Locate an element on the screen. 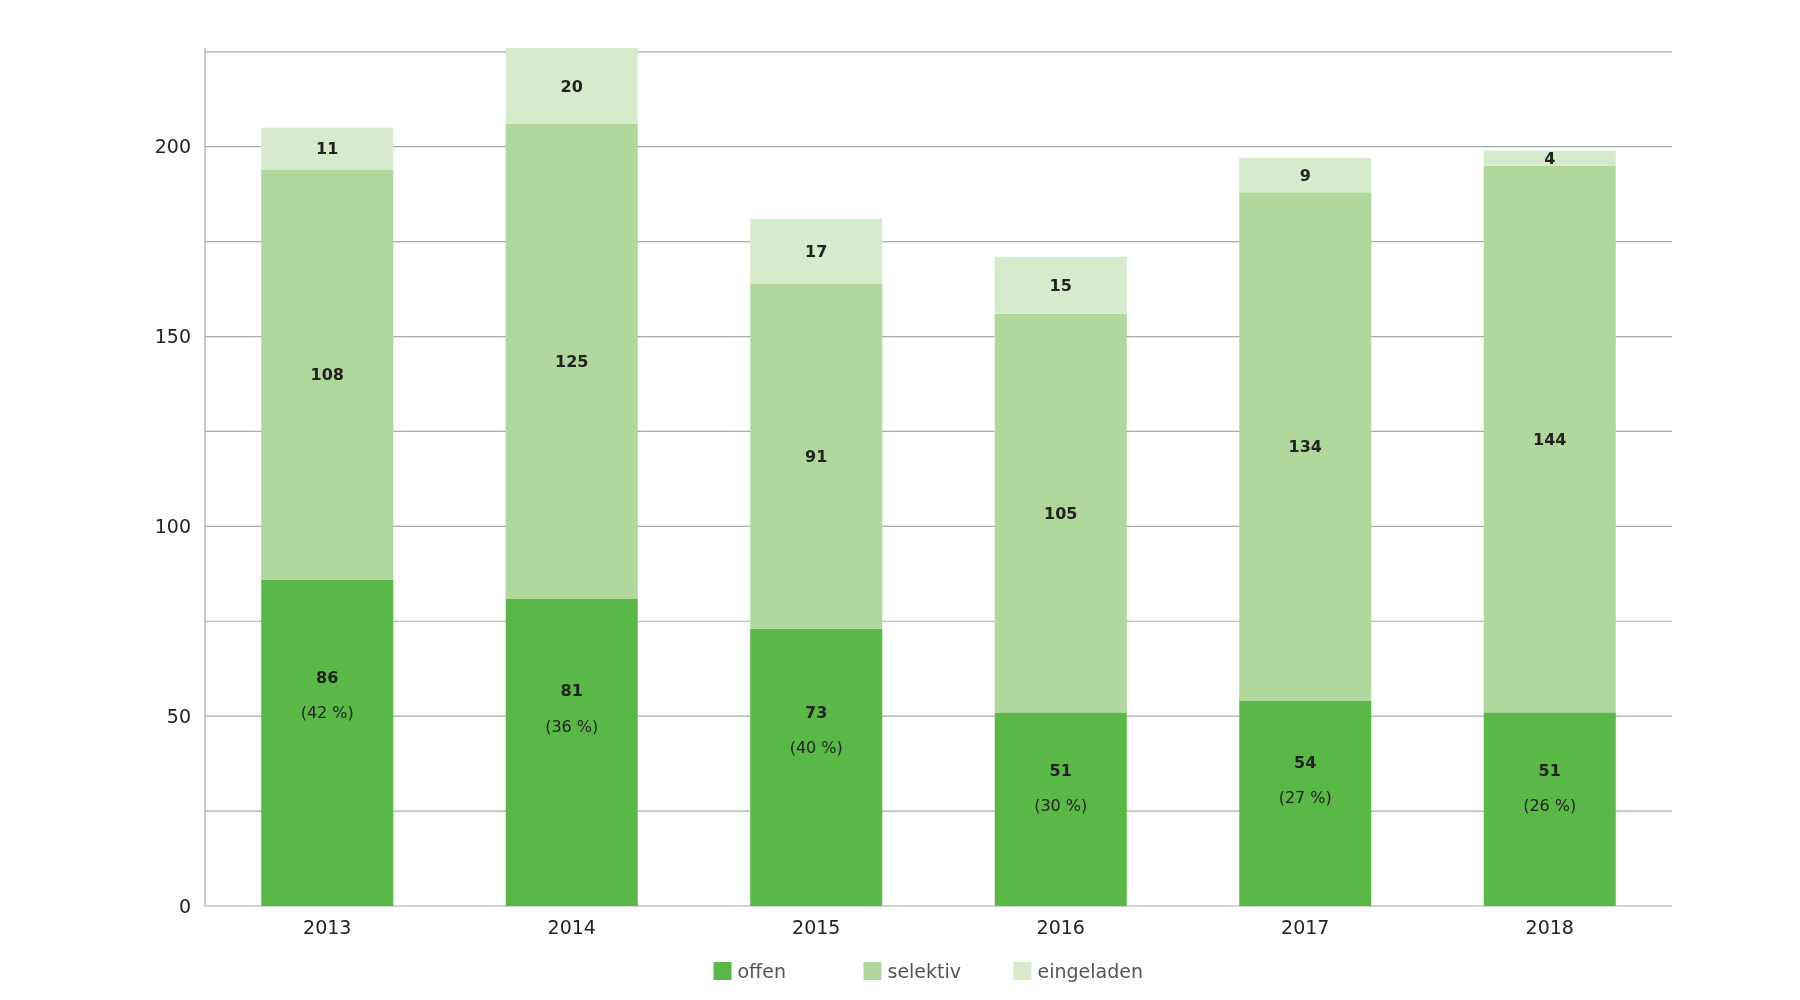  data-label: 4 is located at coordinates (1550, 158).